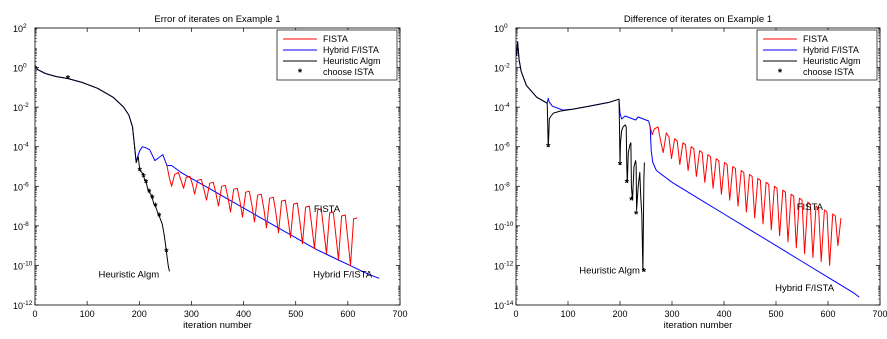 The image size is (887, 339). What do you see at coordinates (20, 28) in the screenshot?
I see `y-tick-label: 10²` at bounding box center [20, 28].